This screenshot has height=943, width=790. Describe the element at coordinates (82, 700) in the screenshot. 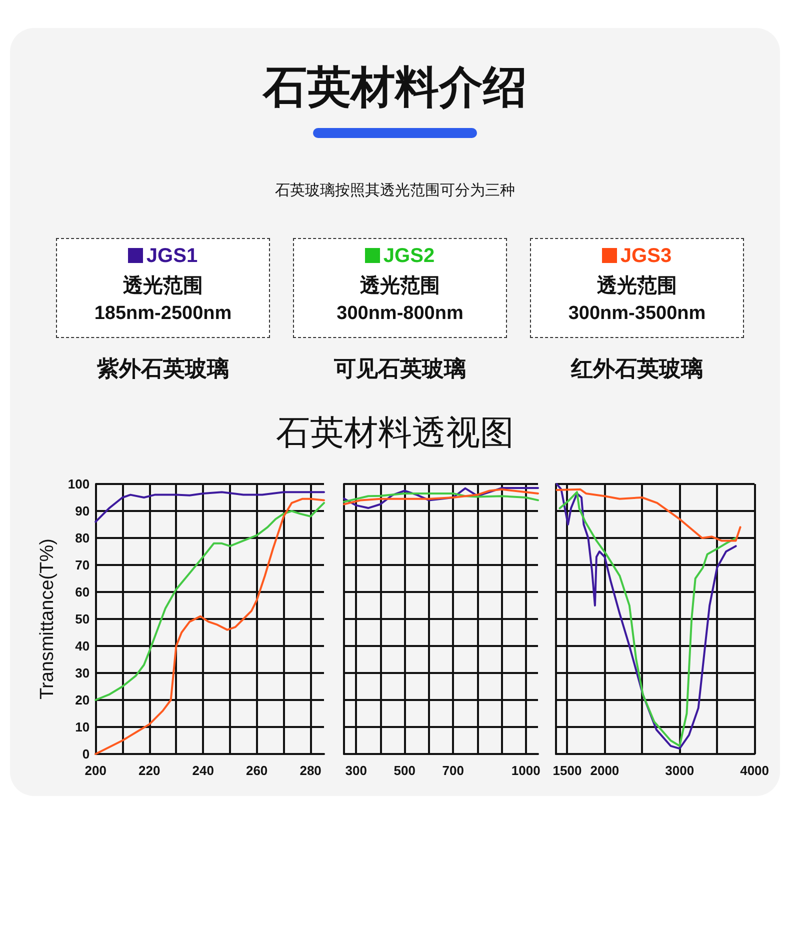

I see `y-tick-label: 20` at that location.